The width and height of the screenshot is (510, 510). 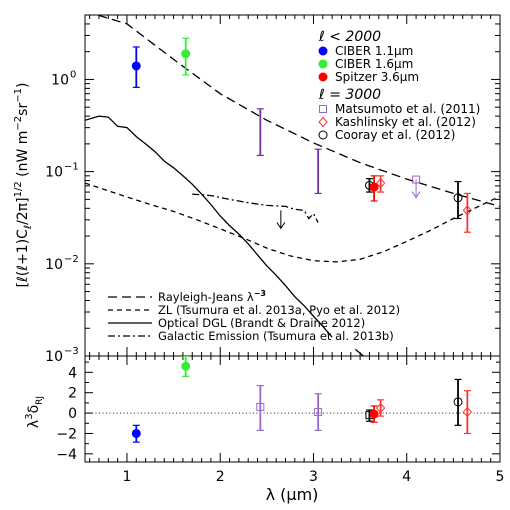 What do you see at coordinates (72, 394) in the screenshot?
I see `y-tick-label: 2` at bounding box center [72, 394].